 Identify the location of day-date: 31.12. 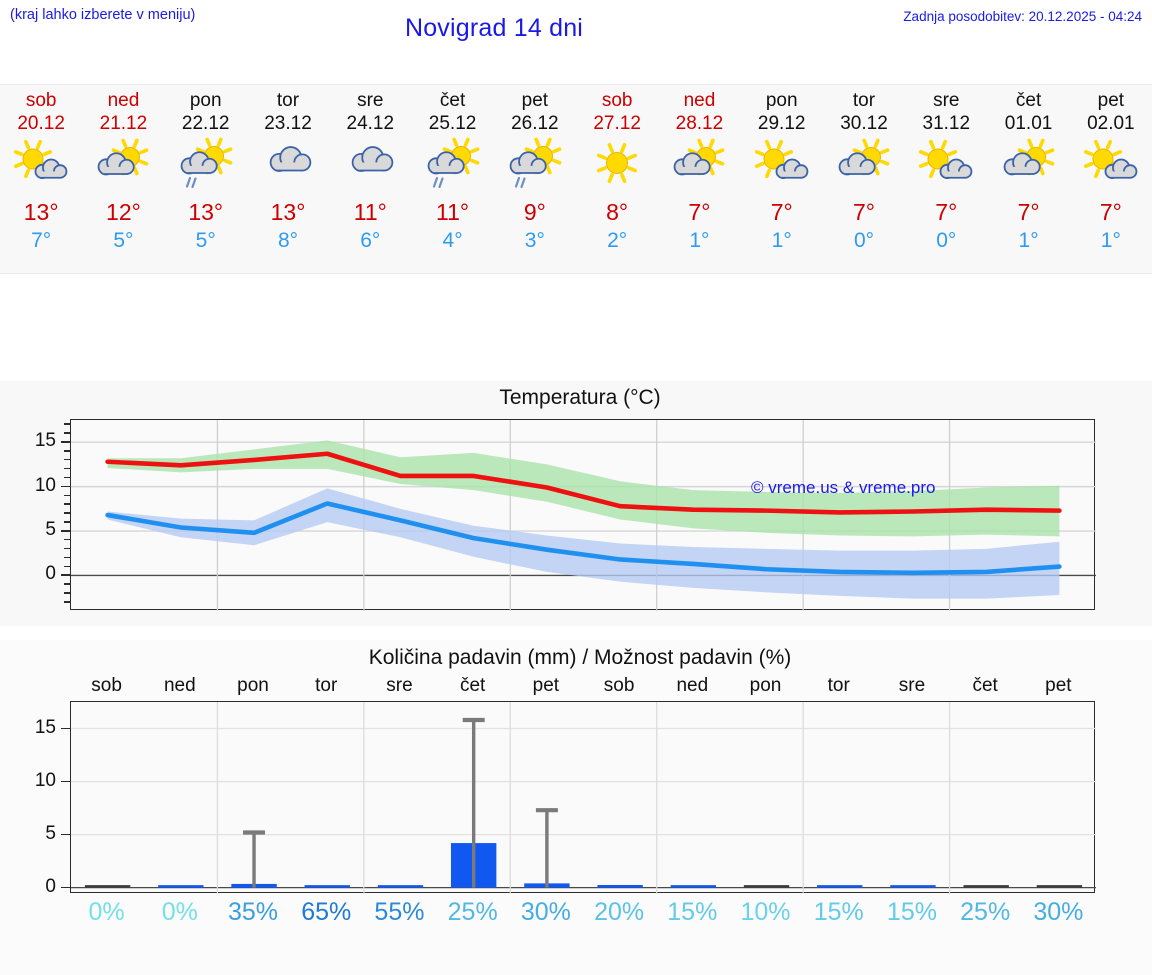
(946, 123).